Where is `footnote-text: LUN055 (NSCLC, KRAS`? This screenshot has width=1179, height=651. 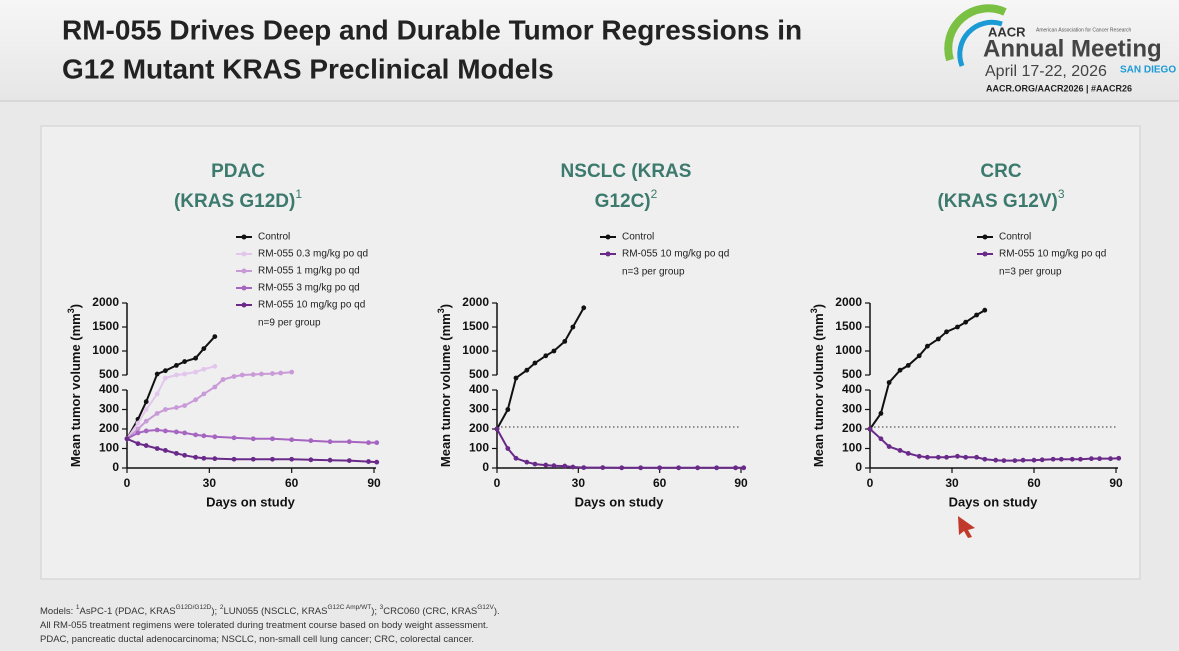
footnote-text: LUN055 (NSCLC, KRAS is located at coordinates (275, 611).